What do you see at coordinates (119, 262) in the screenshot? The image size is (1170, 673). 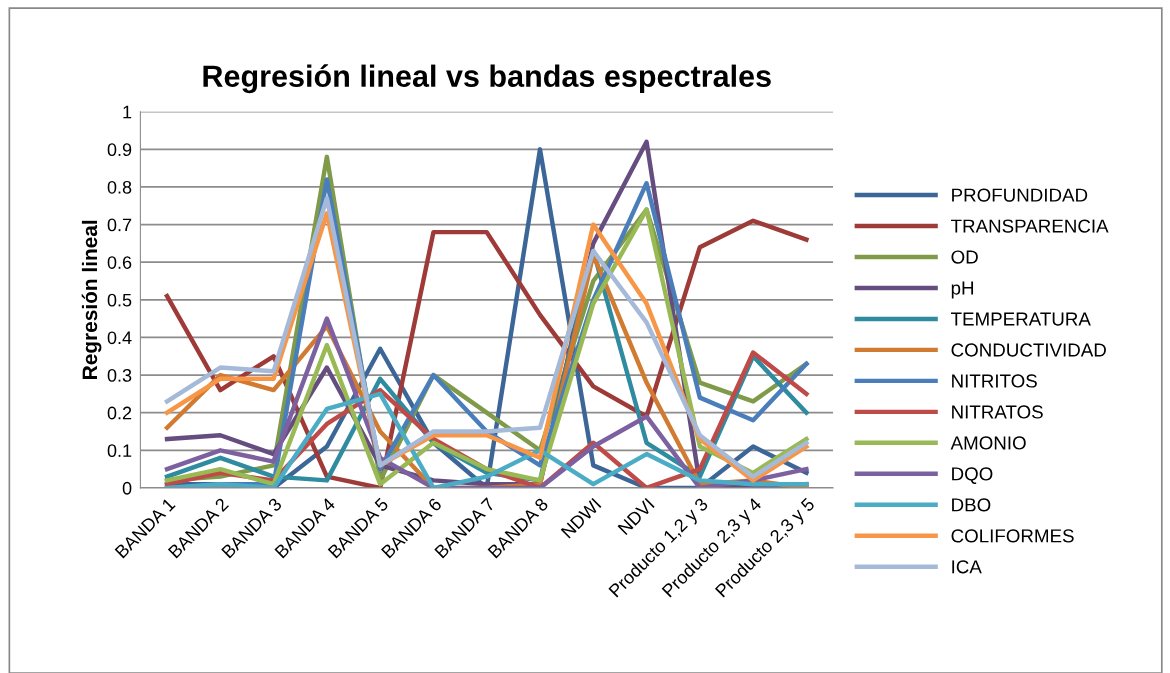 I see `y-tick-label: 0.6` at bounding box center [119, 262].